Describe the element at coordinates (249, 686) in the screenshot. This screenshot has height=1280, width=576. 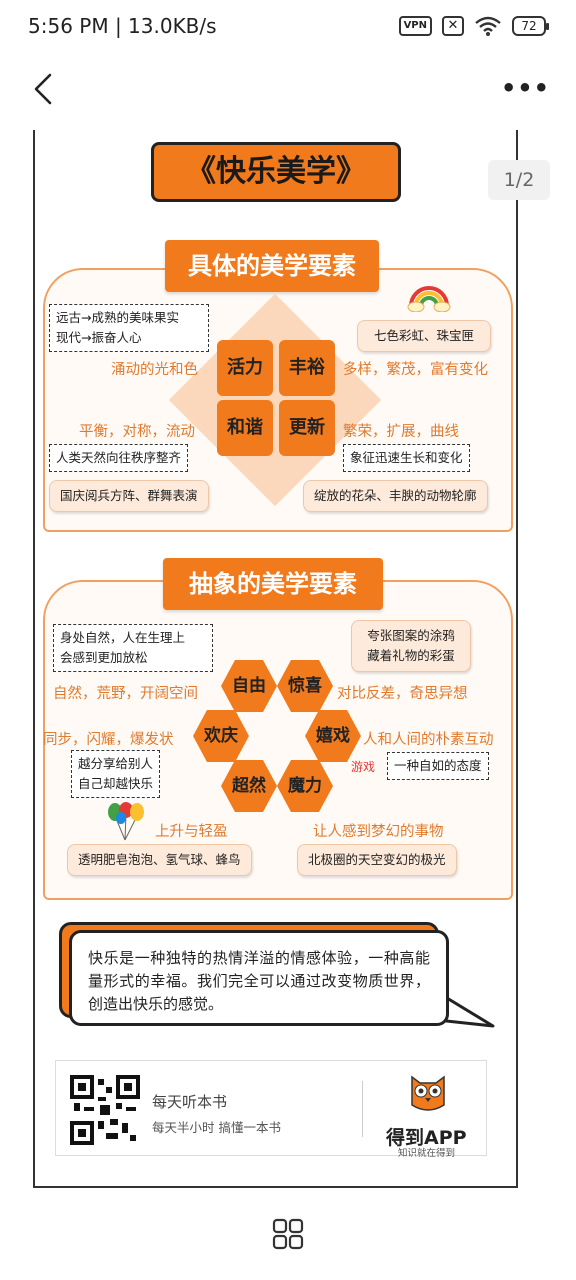
I see `hex-freedom: 自由` at that location.